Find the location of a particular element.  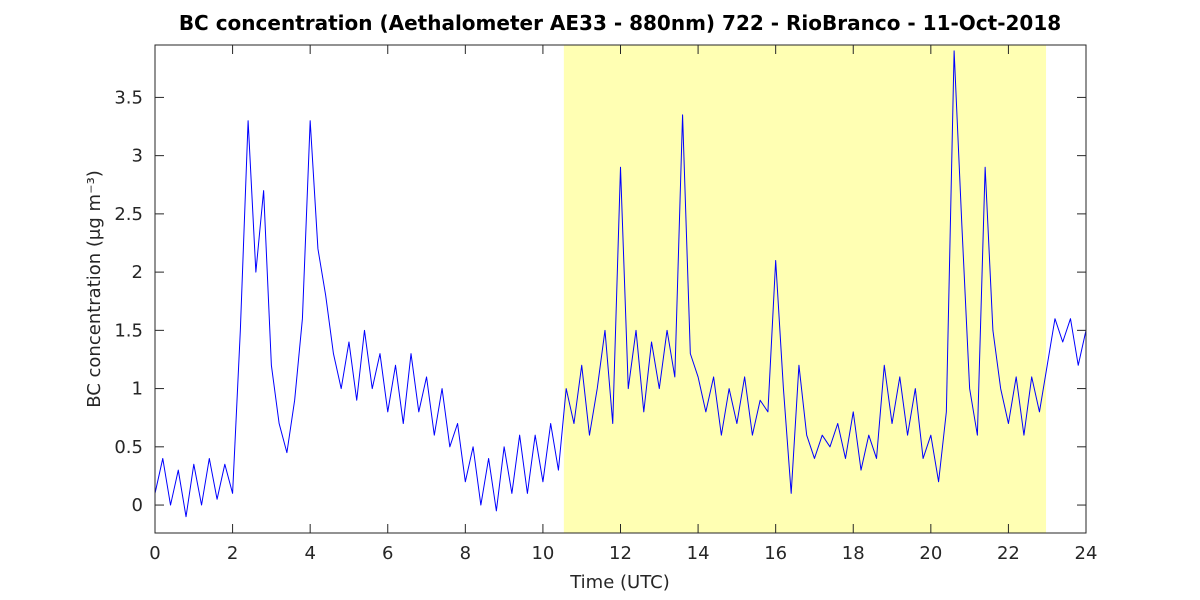

x-tick-label: 20 is located at coordinates (930, 553).